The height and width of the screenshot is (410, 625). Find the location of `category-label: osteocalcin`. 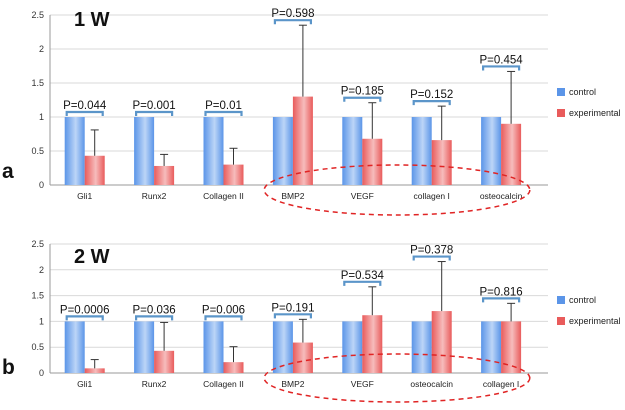

category-label: osteocalcin is located at coordinates (501, 196).